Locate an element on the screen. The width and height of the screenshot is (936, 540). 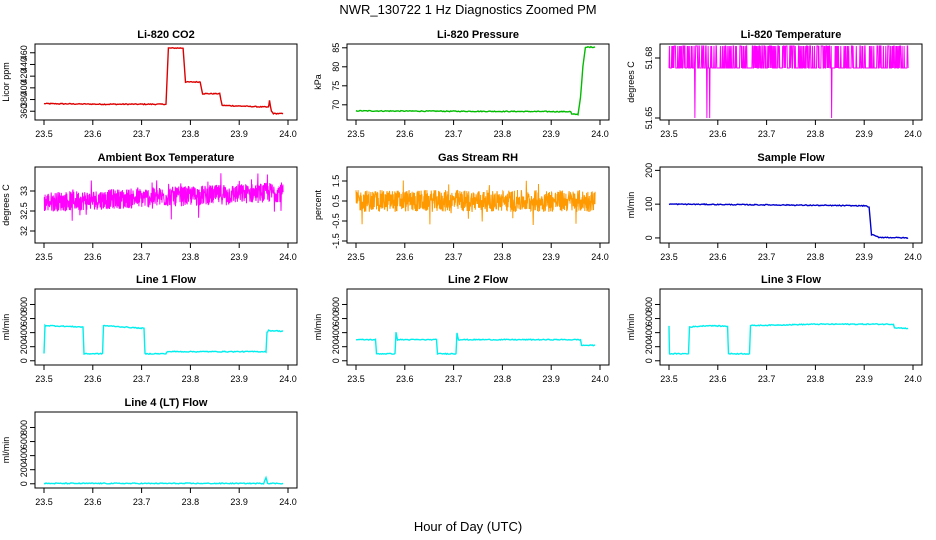
y-tick-label: 51.65 is located at coordinates (649, 118).